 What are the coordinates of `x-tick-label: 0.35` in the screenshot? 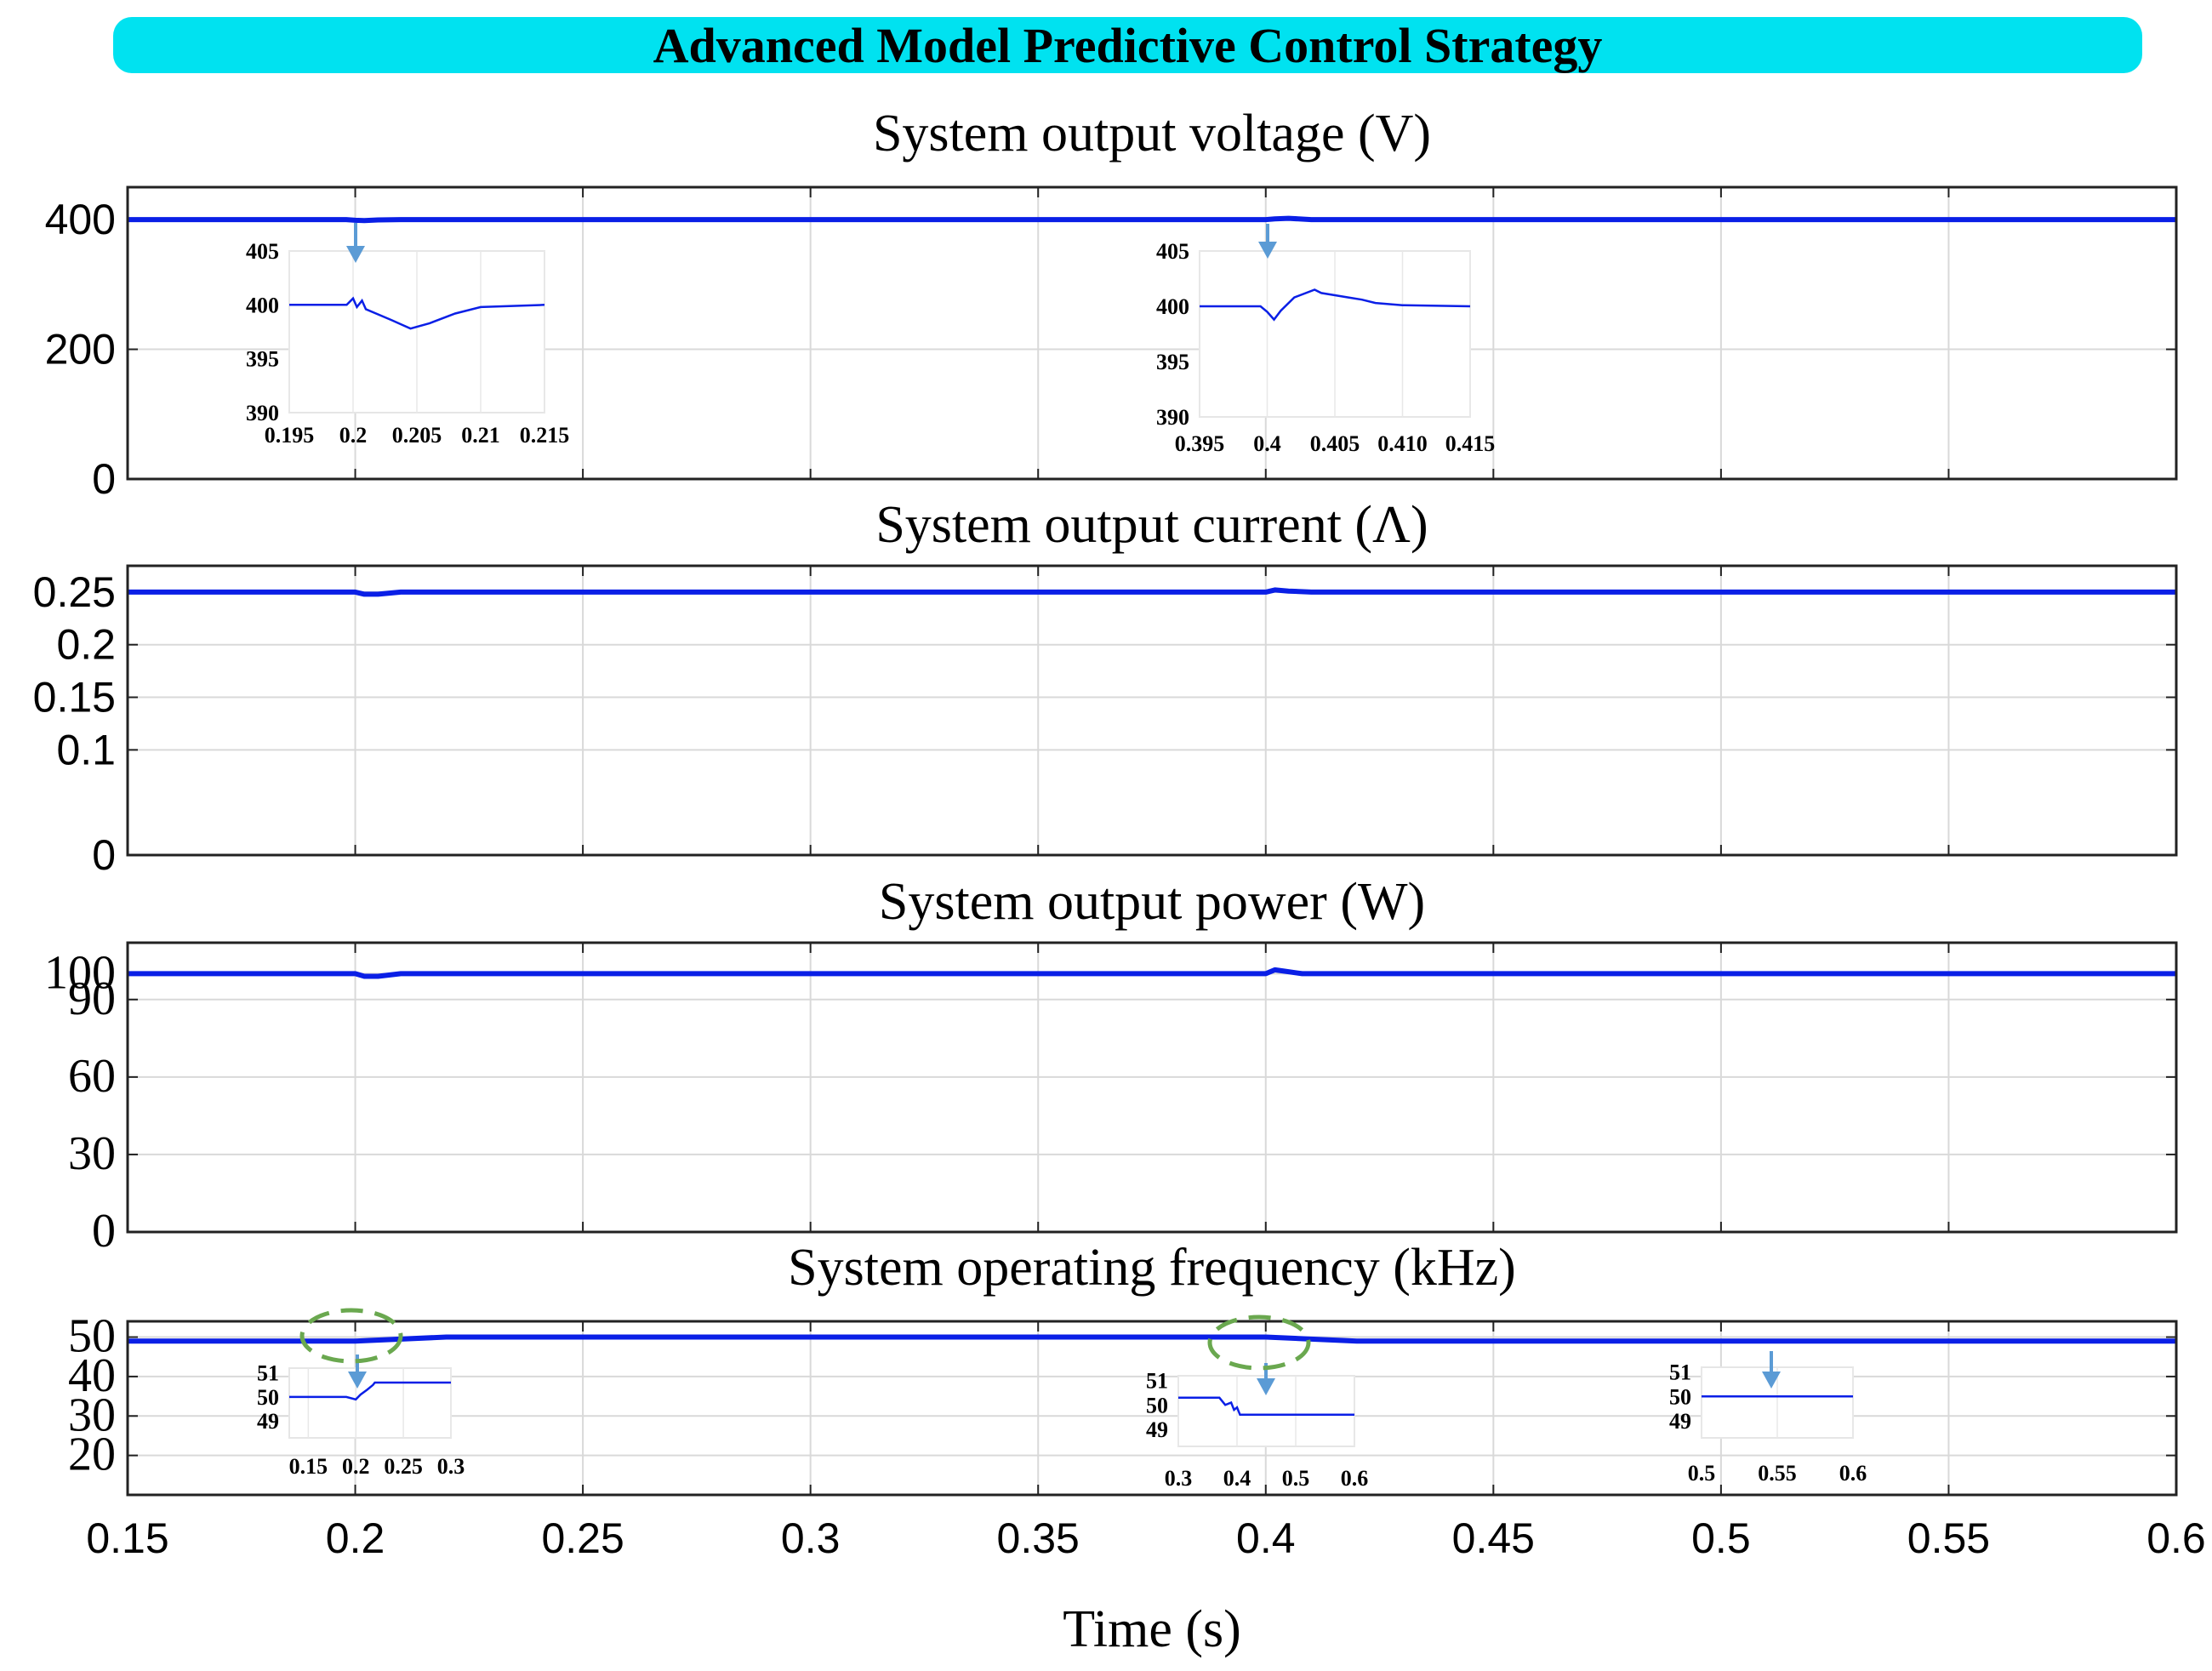 It's located at (1038, 1538).